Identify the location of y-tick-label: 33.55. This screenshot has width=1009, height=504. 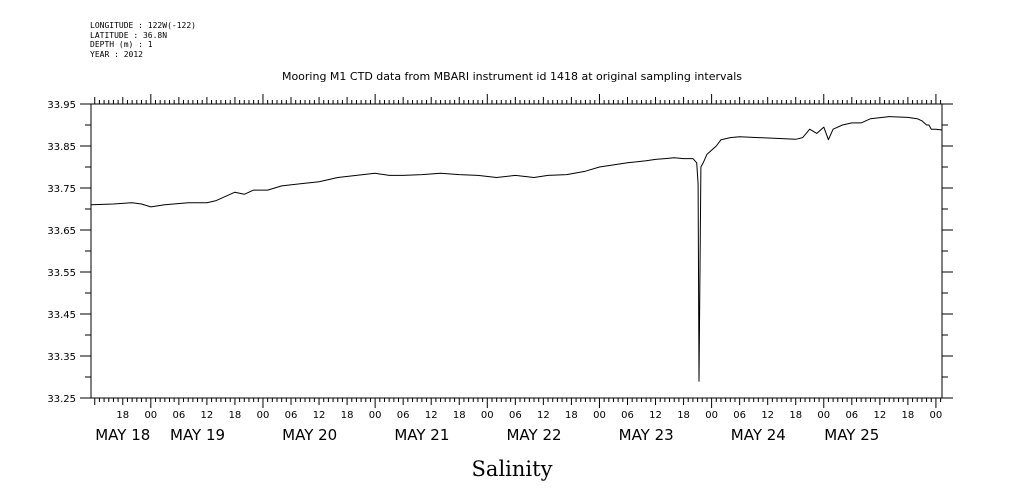
(61, 273).